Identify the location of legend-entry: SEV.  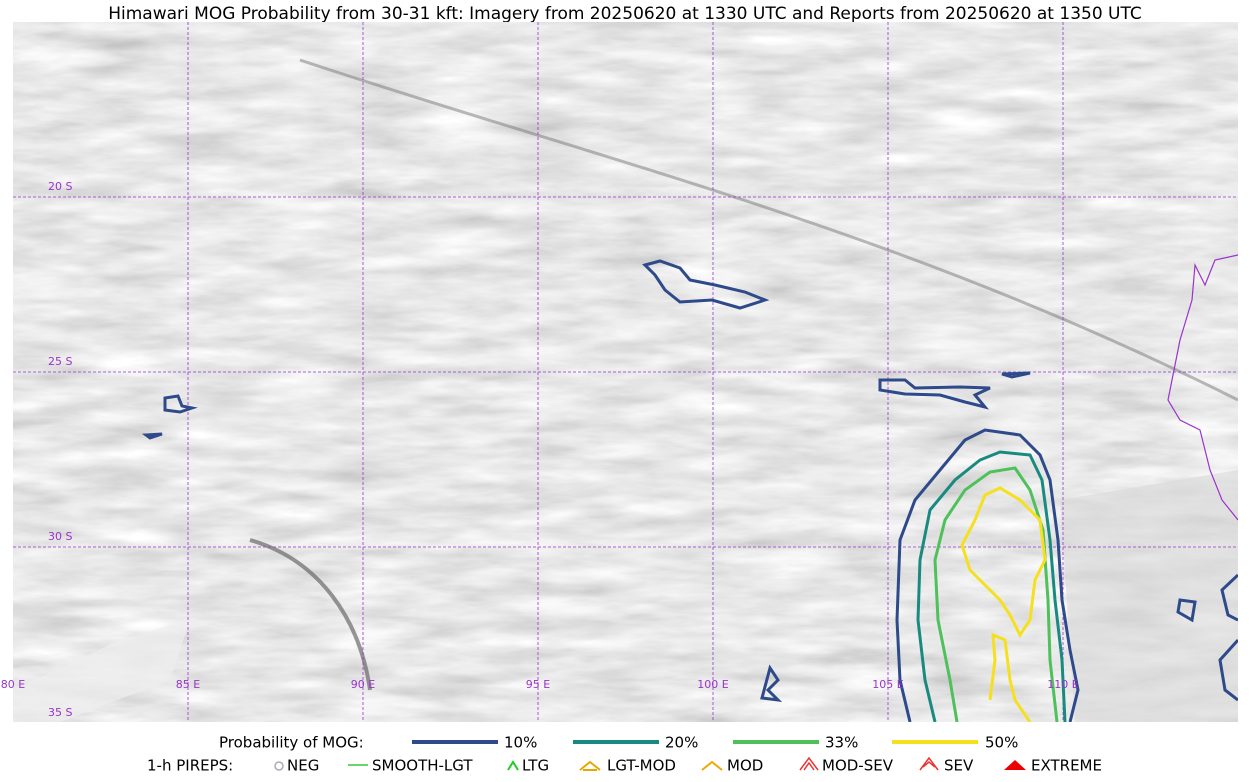
(959, 766).